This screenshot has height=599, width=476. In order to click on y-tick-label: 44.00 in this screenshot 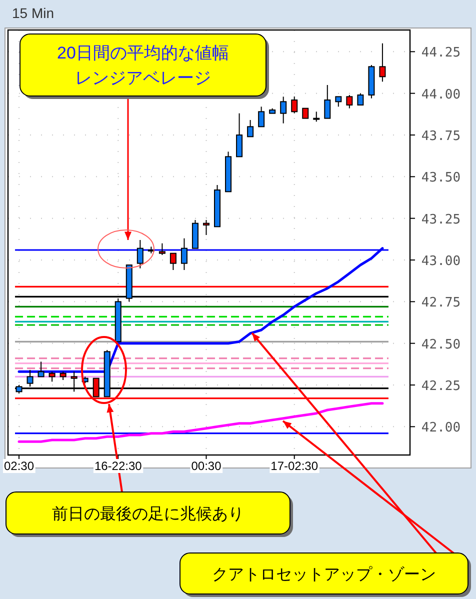, I will do `click(441, 94)`.